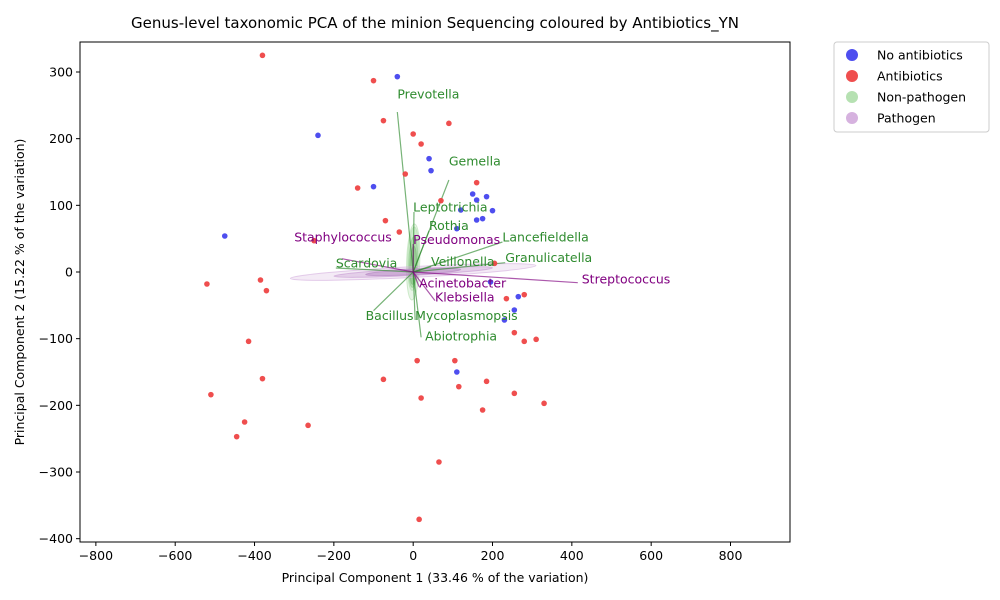 This screenshot has width=1000, height=600. Describe the element at coordinates (461, 336) in the screenshot. I see `genus-label-abiotrophia: Abiotrophia` at that location.